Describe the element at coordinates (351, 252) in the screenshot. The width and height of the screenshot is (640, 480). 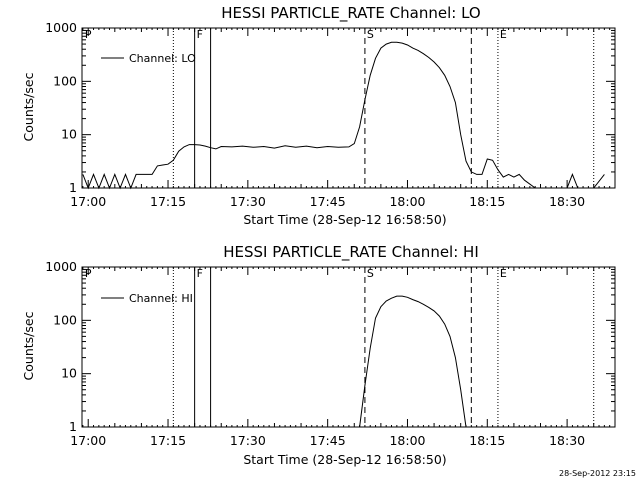
I see `chart-title: HESSI PARTICLE_RATE Channel: HI` at that location.